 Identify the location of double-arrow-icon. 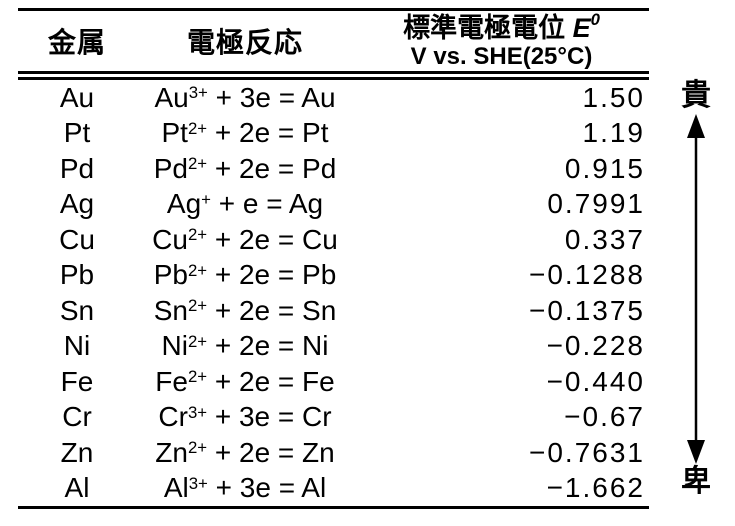
(696, 289).